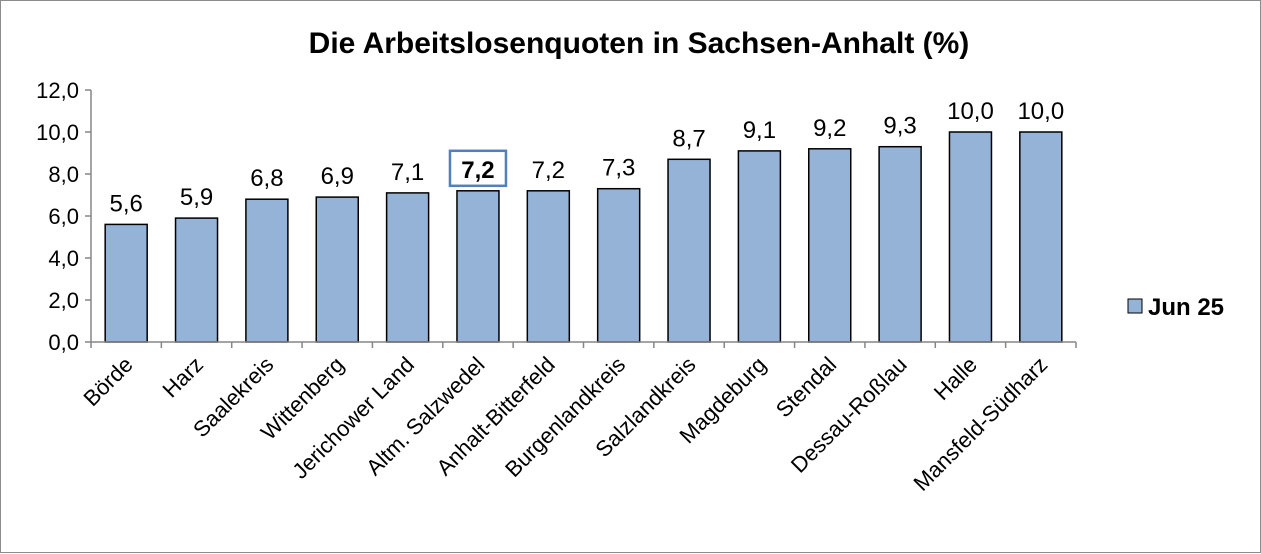 This screenshot has height=554, width=1261. I want to click on category-label: Burgenlandkreis, so click(565, 417).